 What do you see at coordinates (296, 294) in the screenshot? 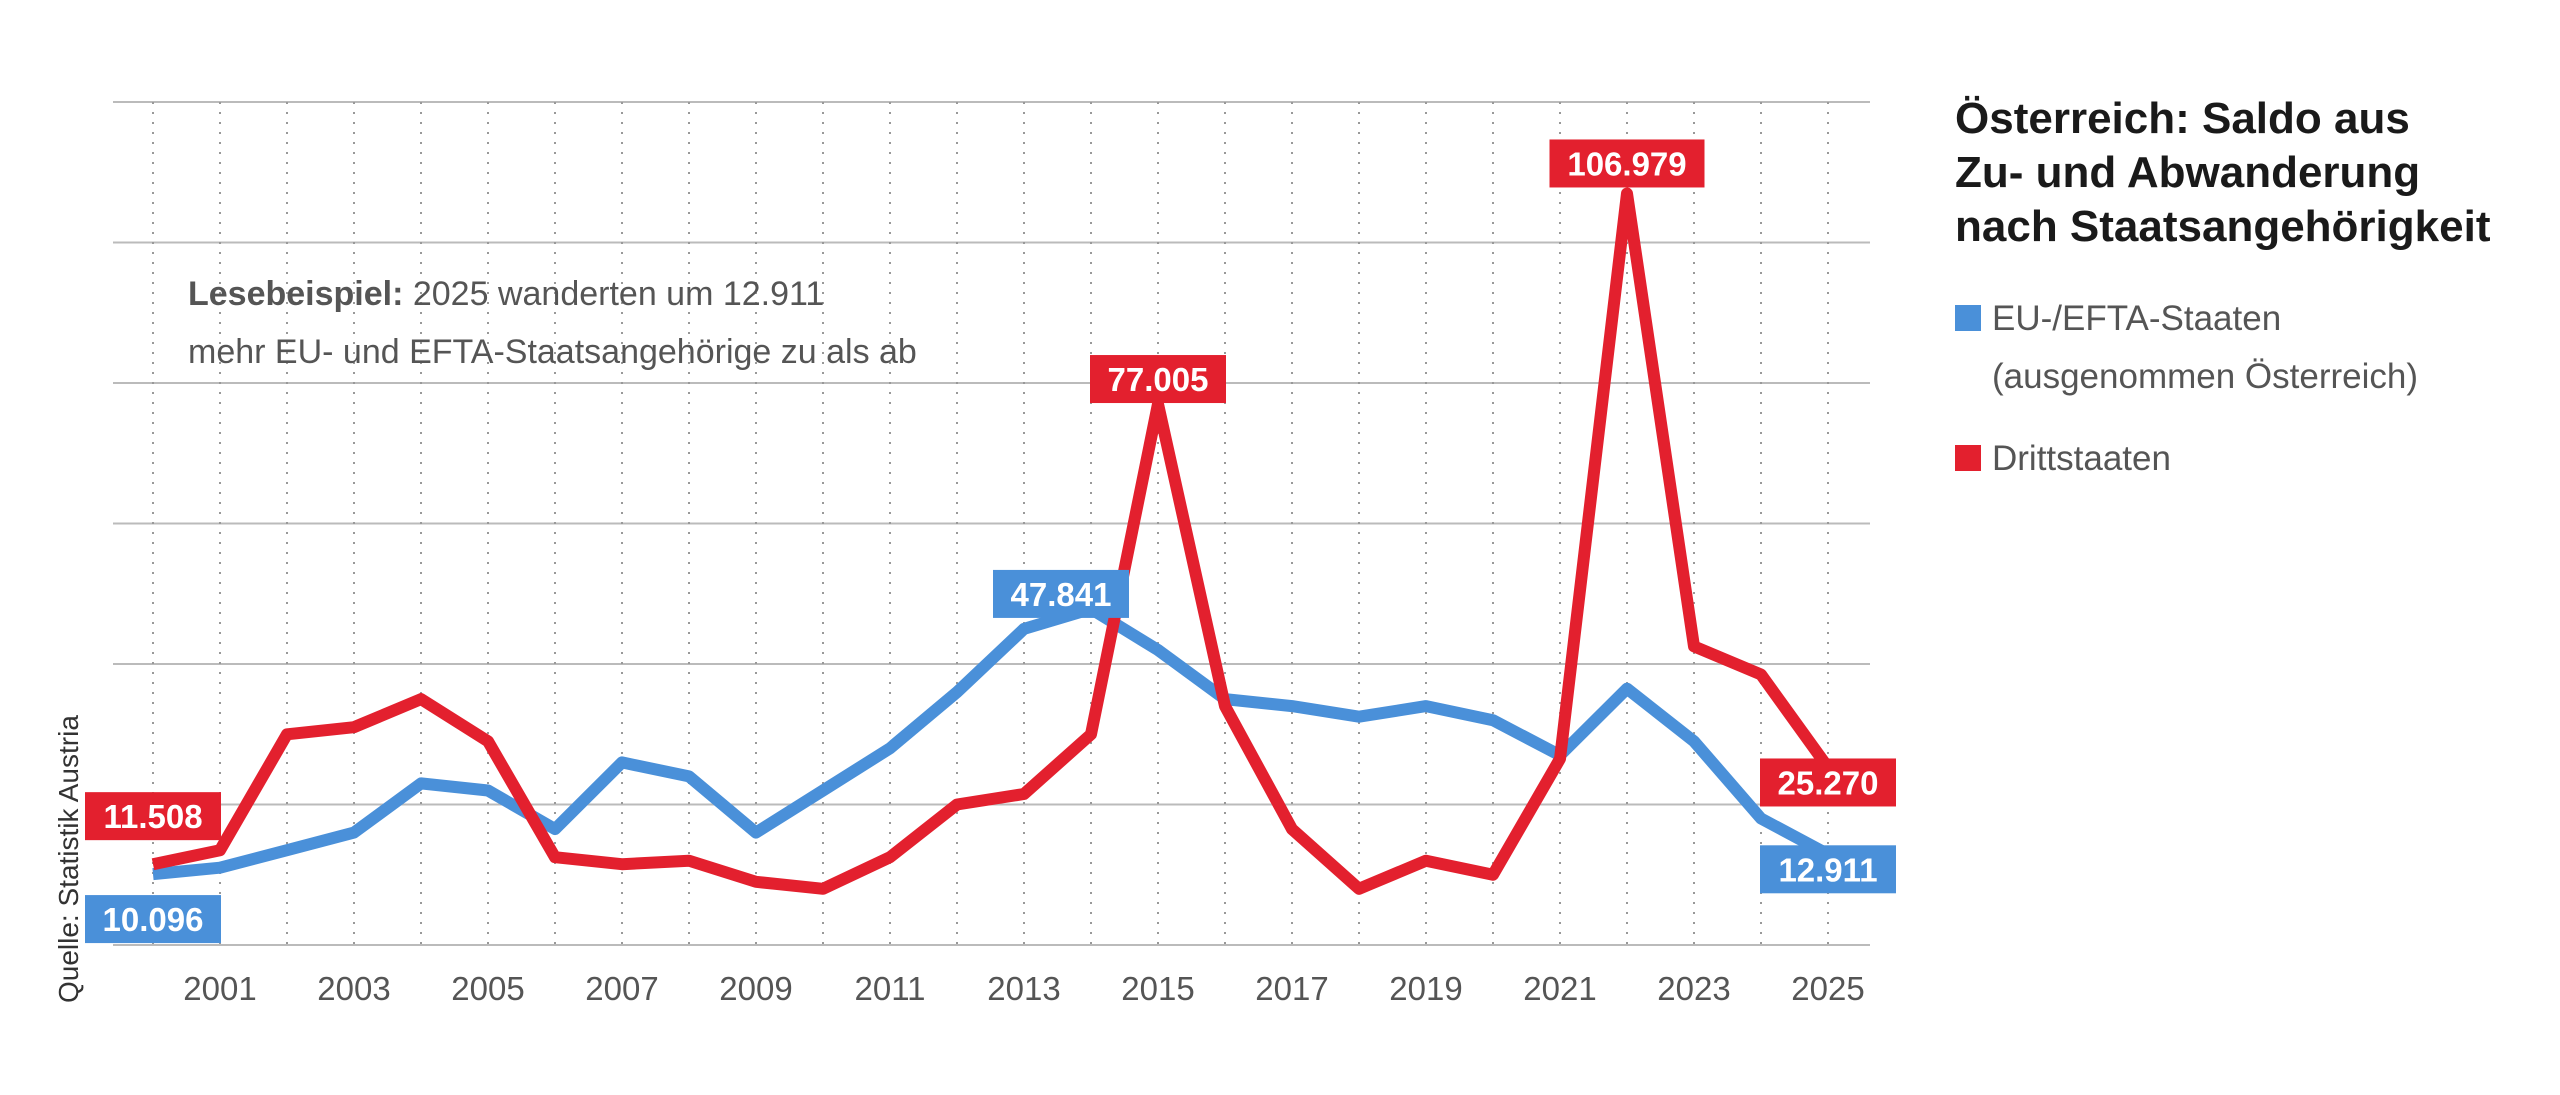
I see `annotation-bold: Lesebeispiel:` at bounding box center [296, 294].